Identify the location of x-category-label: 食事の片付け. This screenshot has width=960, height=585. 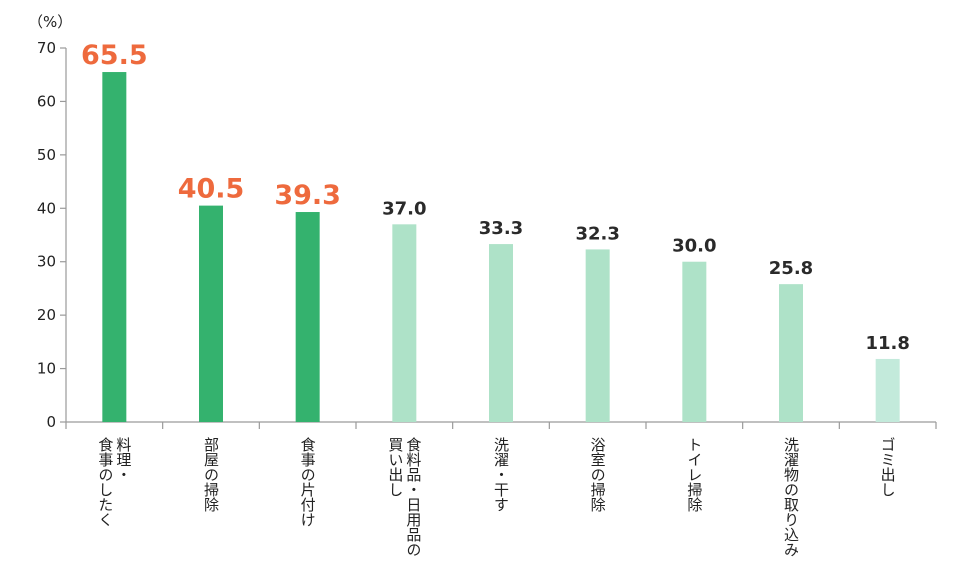
(308, 482).